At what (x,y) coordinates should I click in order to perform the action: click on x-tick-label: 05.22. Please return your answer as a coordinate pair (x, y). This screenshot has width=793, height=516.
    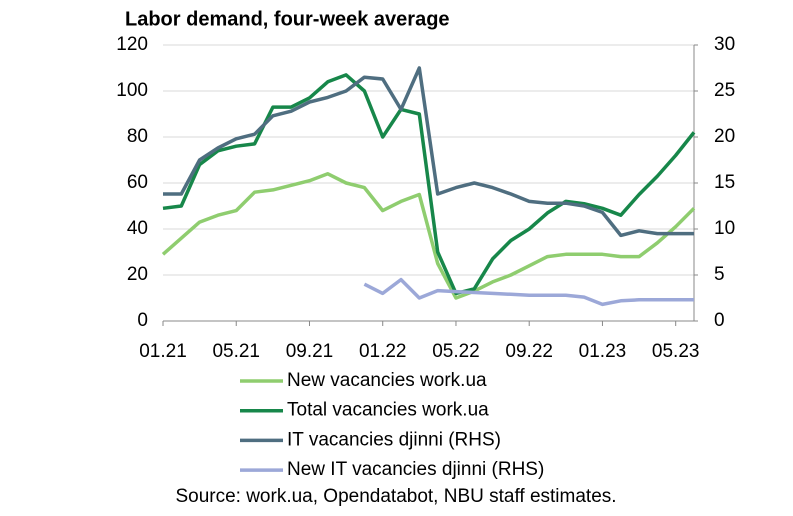
    Looking at the image, I should click on (456, 351).